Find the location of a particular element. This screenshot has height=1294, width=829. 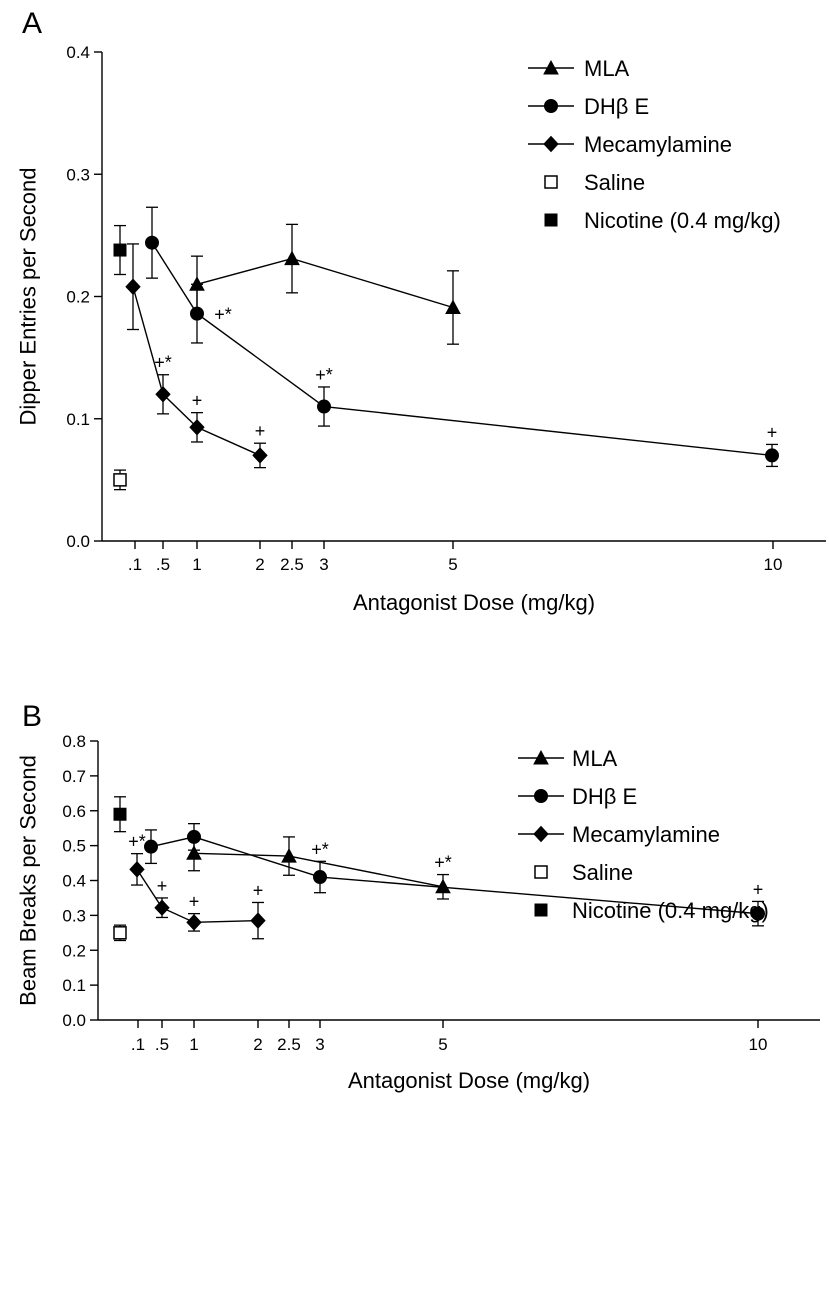

series-circle is located at coordinates (454, 875).